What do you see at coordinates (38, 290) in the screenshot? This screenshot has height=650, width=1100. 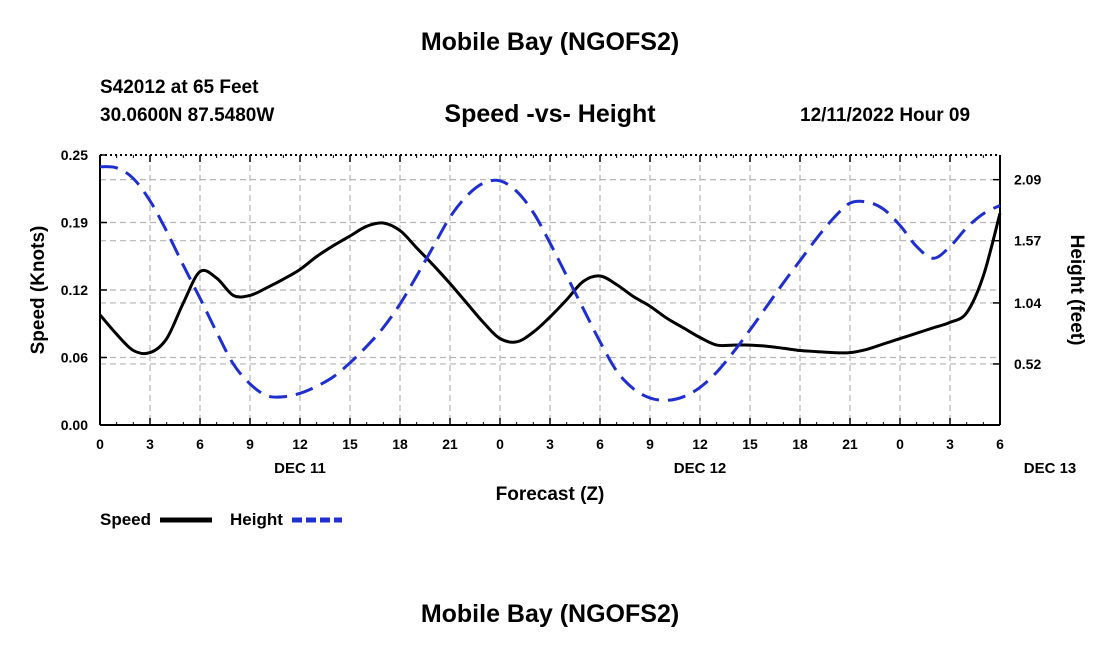 I see `y-axis-label: Speed (Knots)` at bounding box center [38, 290].